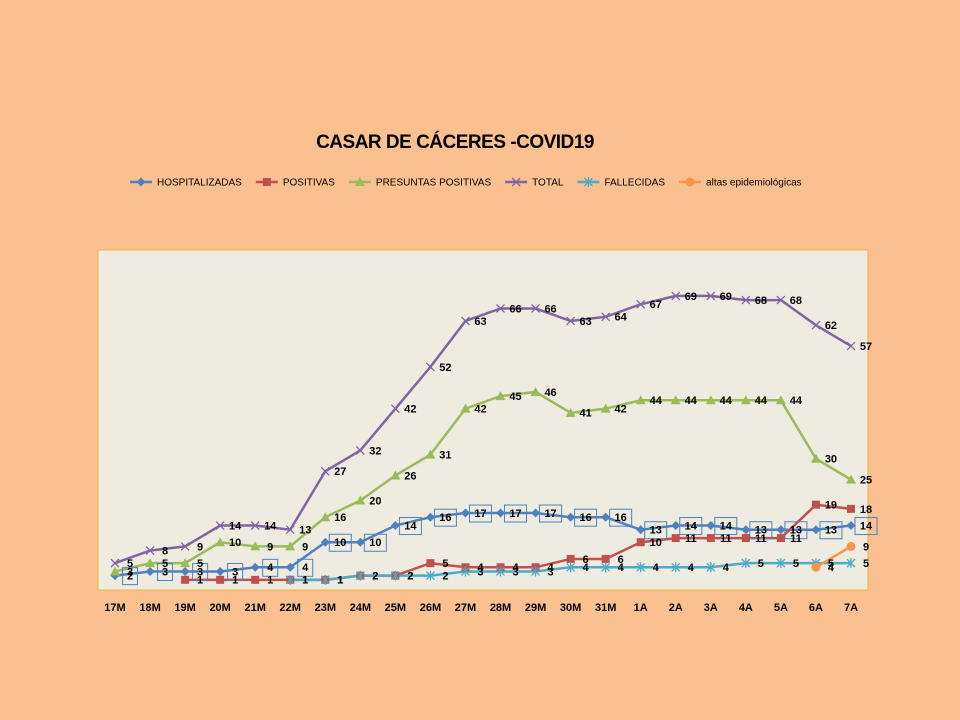 This screenshot has width=960, height=720. Describe the element at coordinates (746, 608) in the screenshot. I see `x-tick-label: 4A` at that location.